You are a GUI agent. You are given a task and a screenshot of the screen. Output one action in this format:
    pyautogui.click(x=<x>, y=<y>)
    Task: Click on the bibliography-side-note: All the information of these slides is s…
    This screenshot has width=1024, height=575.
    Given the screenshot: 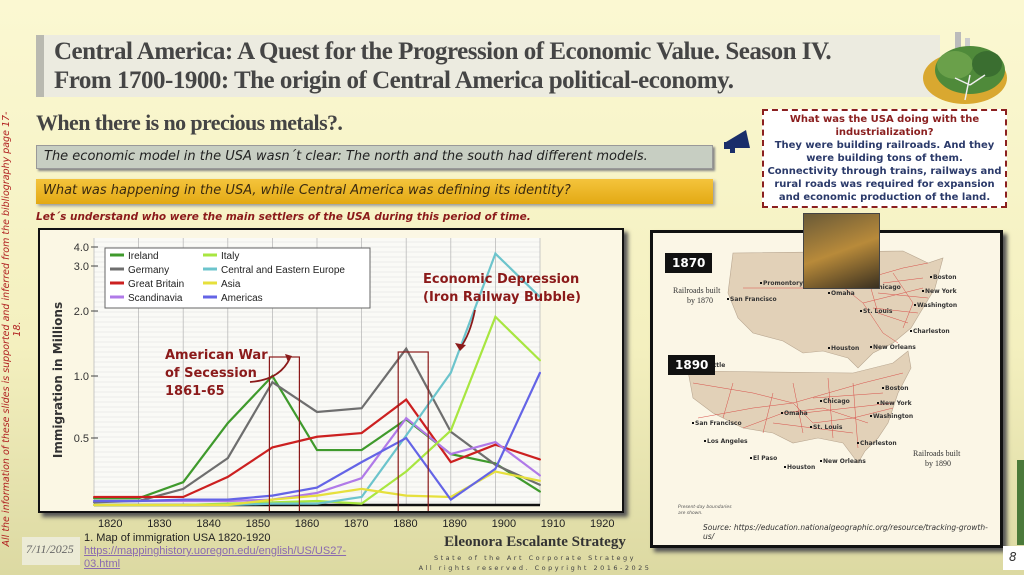 What is the action you would take?
    pyautogui.click(x=12, y=329)
    